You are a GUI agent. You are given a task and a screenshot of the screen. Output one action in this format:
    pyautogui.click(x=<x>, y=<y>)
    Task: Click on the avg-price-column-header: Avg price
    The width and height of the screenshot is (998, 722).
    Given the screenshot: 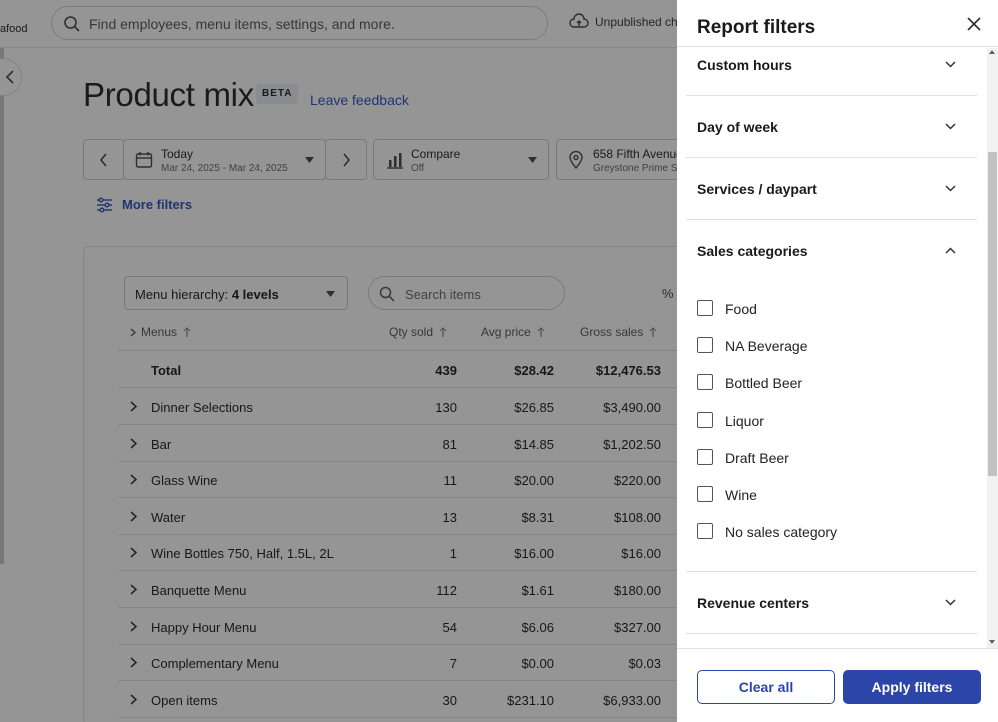 What is the action you would take?
    pyautogui.click(x=513, y=332)
    